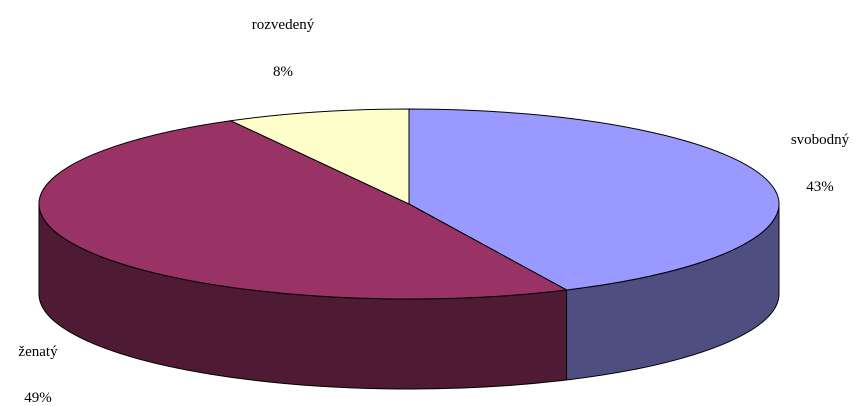 The height and width of the screenshot is (406, 866). What do you see at coordinates (283, 25) in the screenshot?
I see `slice-label-rozvedeny: rozvedený` at bounding box center [283, 25].